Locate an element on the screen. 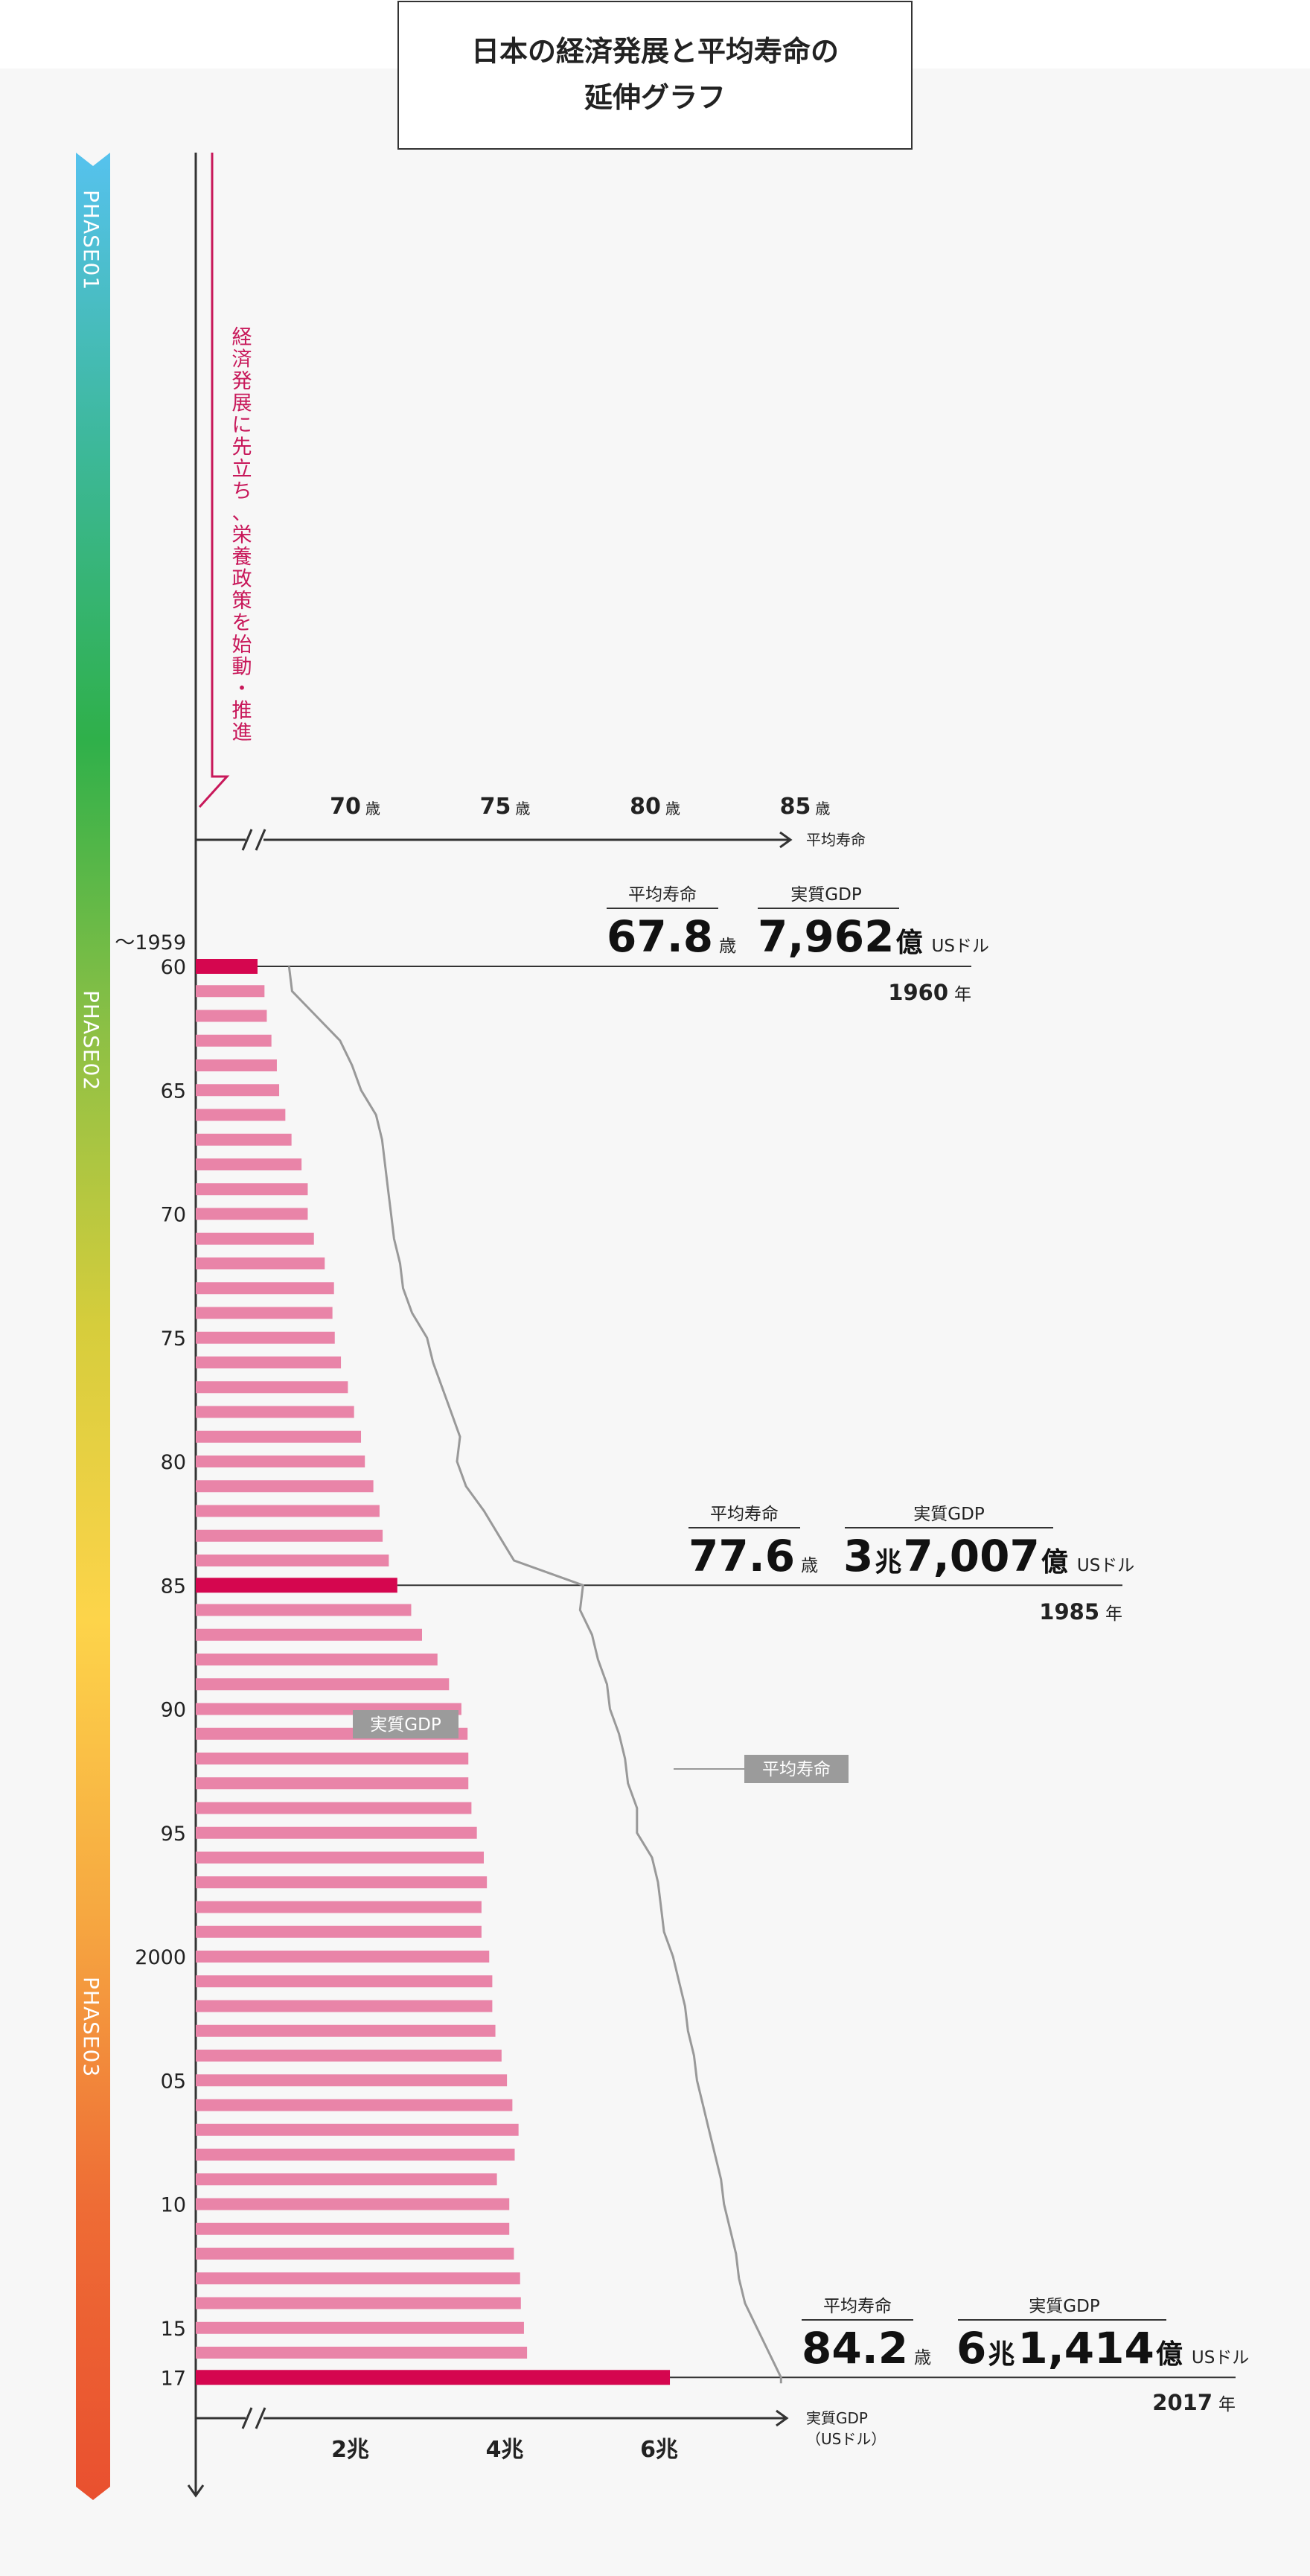 Image resolution: width=1310 pixels, height=2576 pixels. note-char: 養 is located at coordinates (242, 557).